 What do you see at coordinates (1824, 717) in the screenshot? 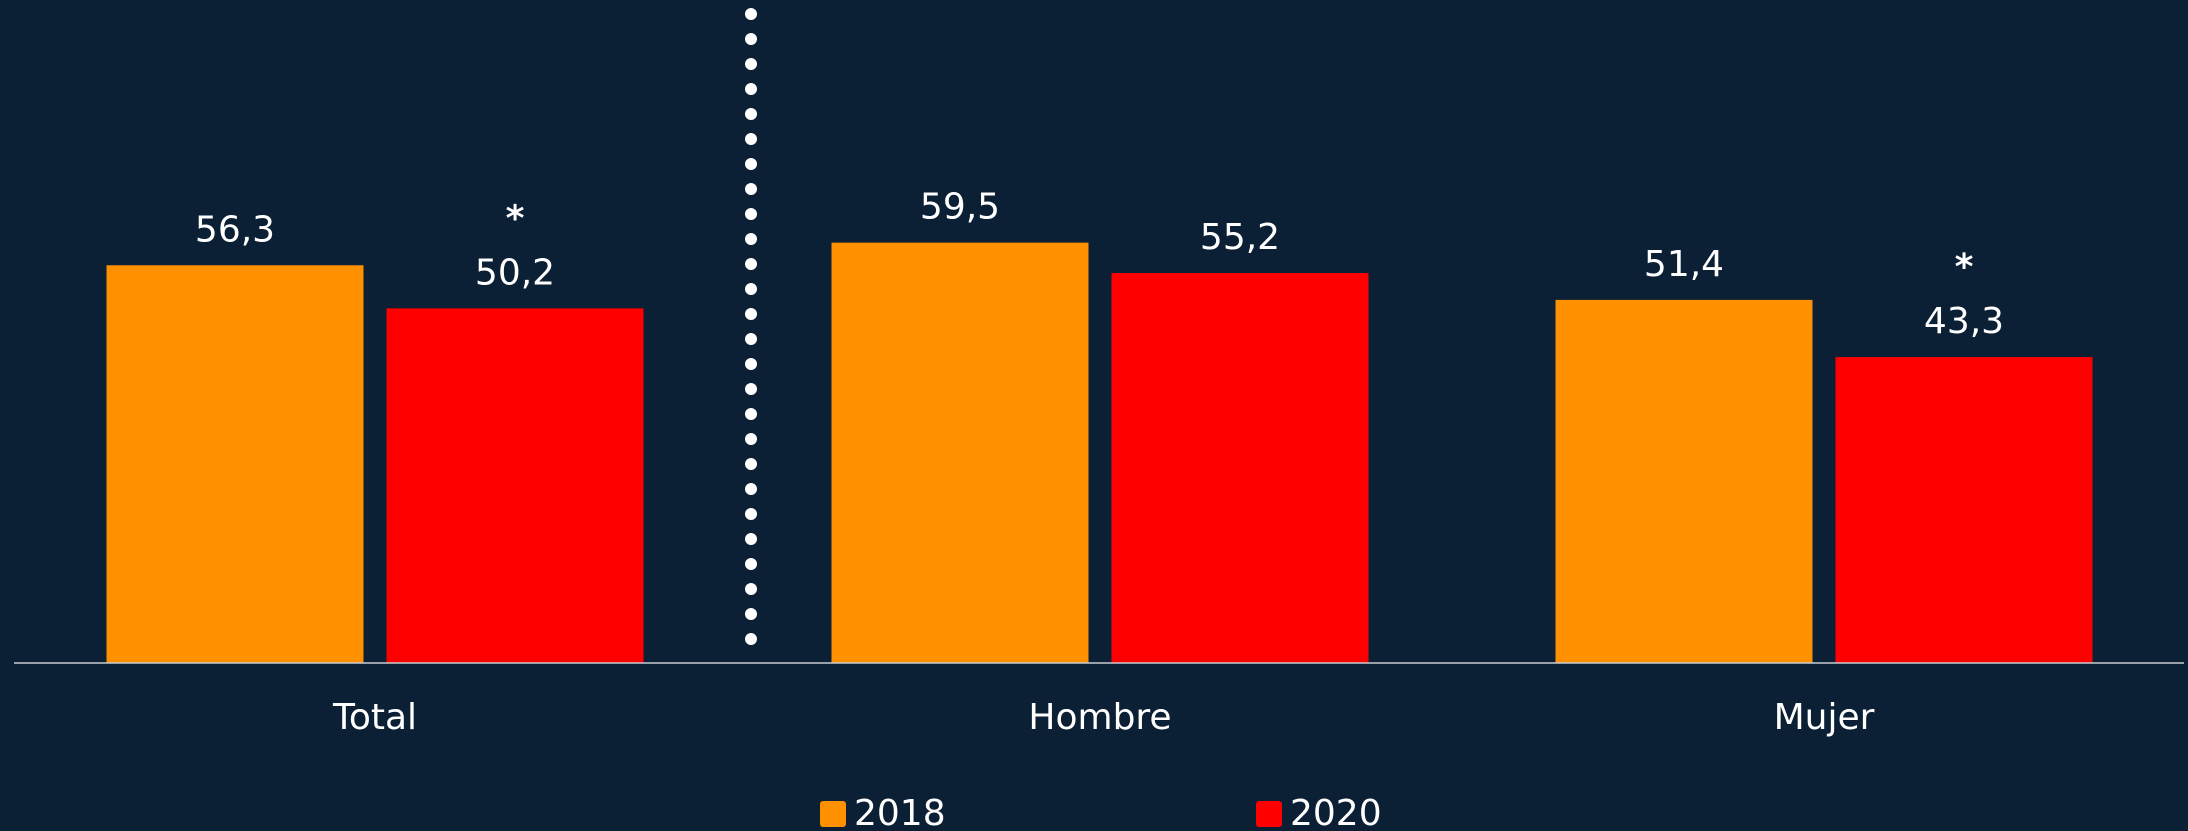
I see `x-tick-label: Mujer` at bounding box center [1824, 717].